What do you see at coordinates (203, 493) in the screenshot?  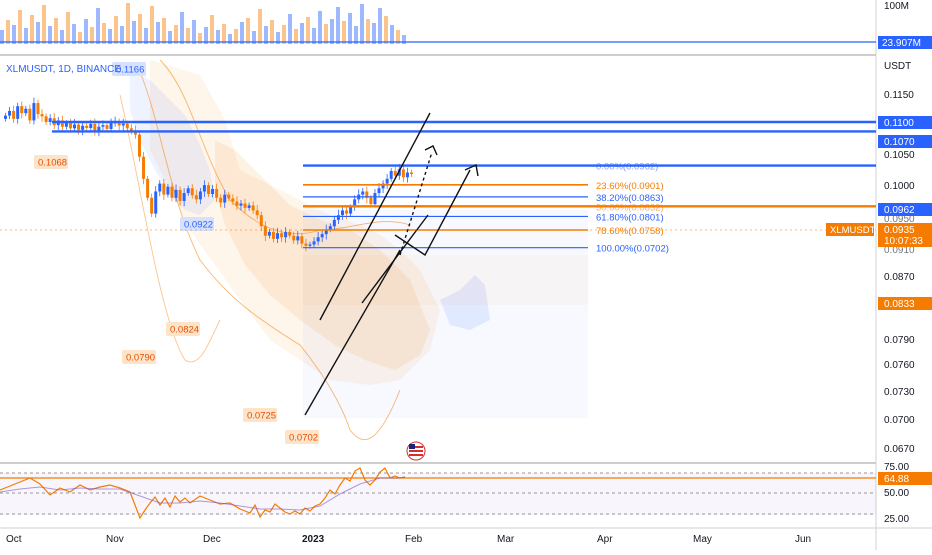 I see `rsi-ma-line` at bounding box center [203, 493].